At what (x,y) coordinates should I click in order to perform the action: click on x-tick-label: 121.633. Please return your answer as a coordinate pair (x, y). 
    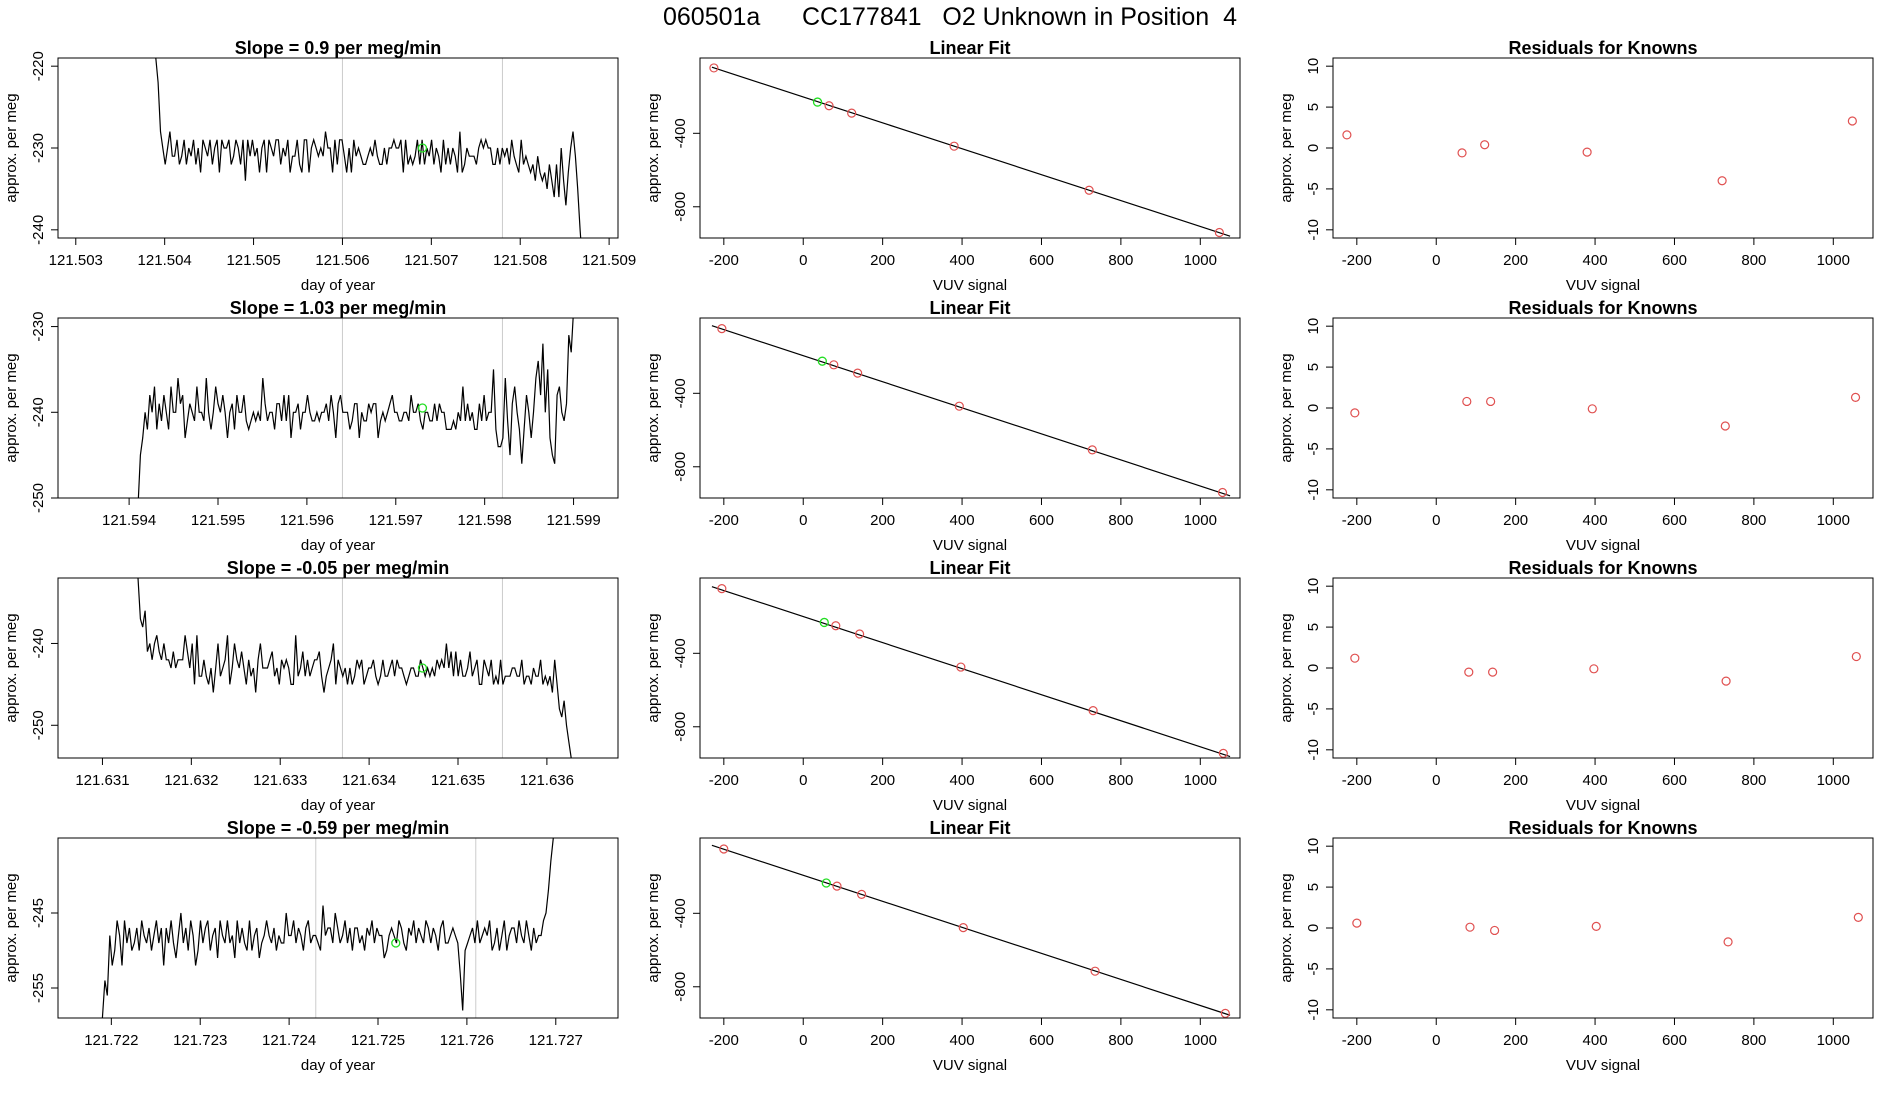
    Looking at the image, I should click on (280, 780).